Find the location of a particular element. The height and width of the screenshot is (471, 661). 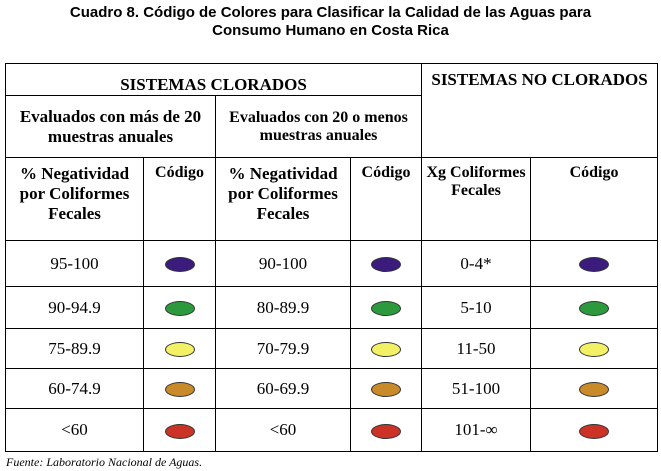

cell: 60-74.9 is located at coordinates (74, 388).